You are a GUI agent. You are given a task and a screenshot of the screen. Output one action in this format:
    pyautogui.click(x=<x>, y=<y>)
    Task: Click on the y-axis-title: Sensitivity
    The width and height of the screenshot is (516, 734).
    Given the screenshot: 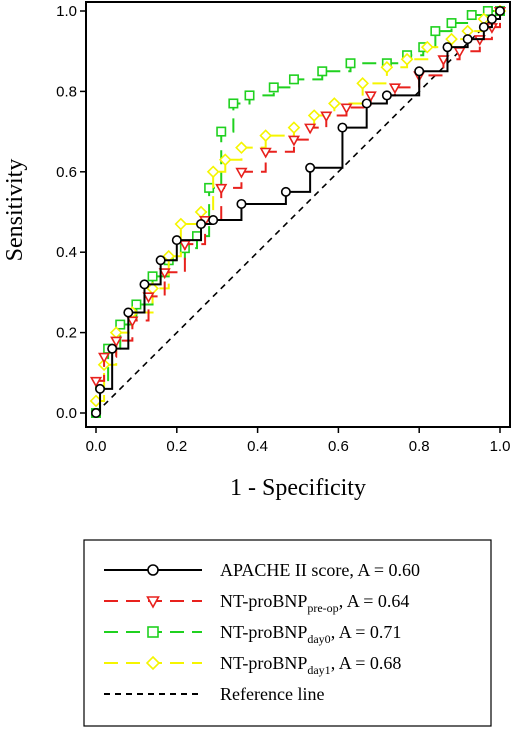 What is the action you would take?
    pyautogui.click(x=15, y=210)
    